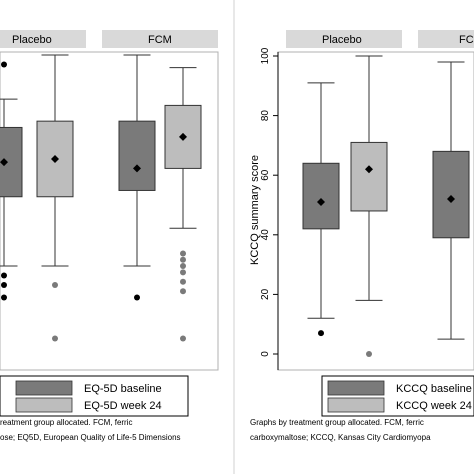  What do you see at coordinates (446, 39) in the screenshot?
I see `right-strip-fcm` at bounding box center [446, 39].